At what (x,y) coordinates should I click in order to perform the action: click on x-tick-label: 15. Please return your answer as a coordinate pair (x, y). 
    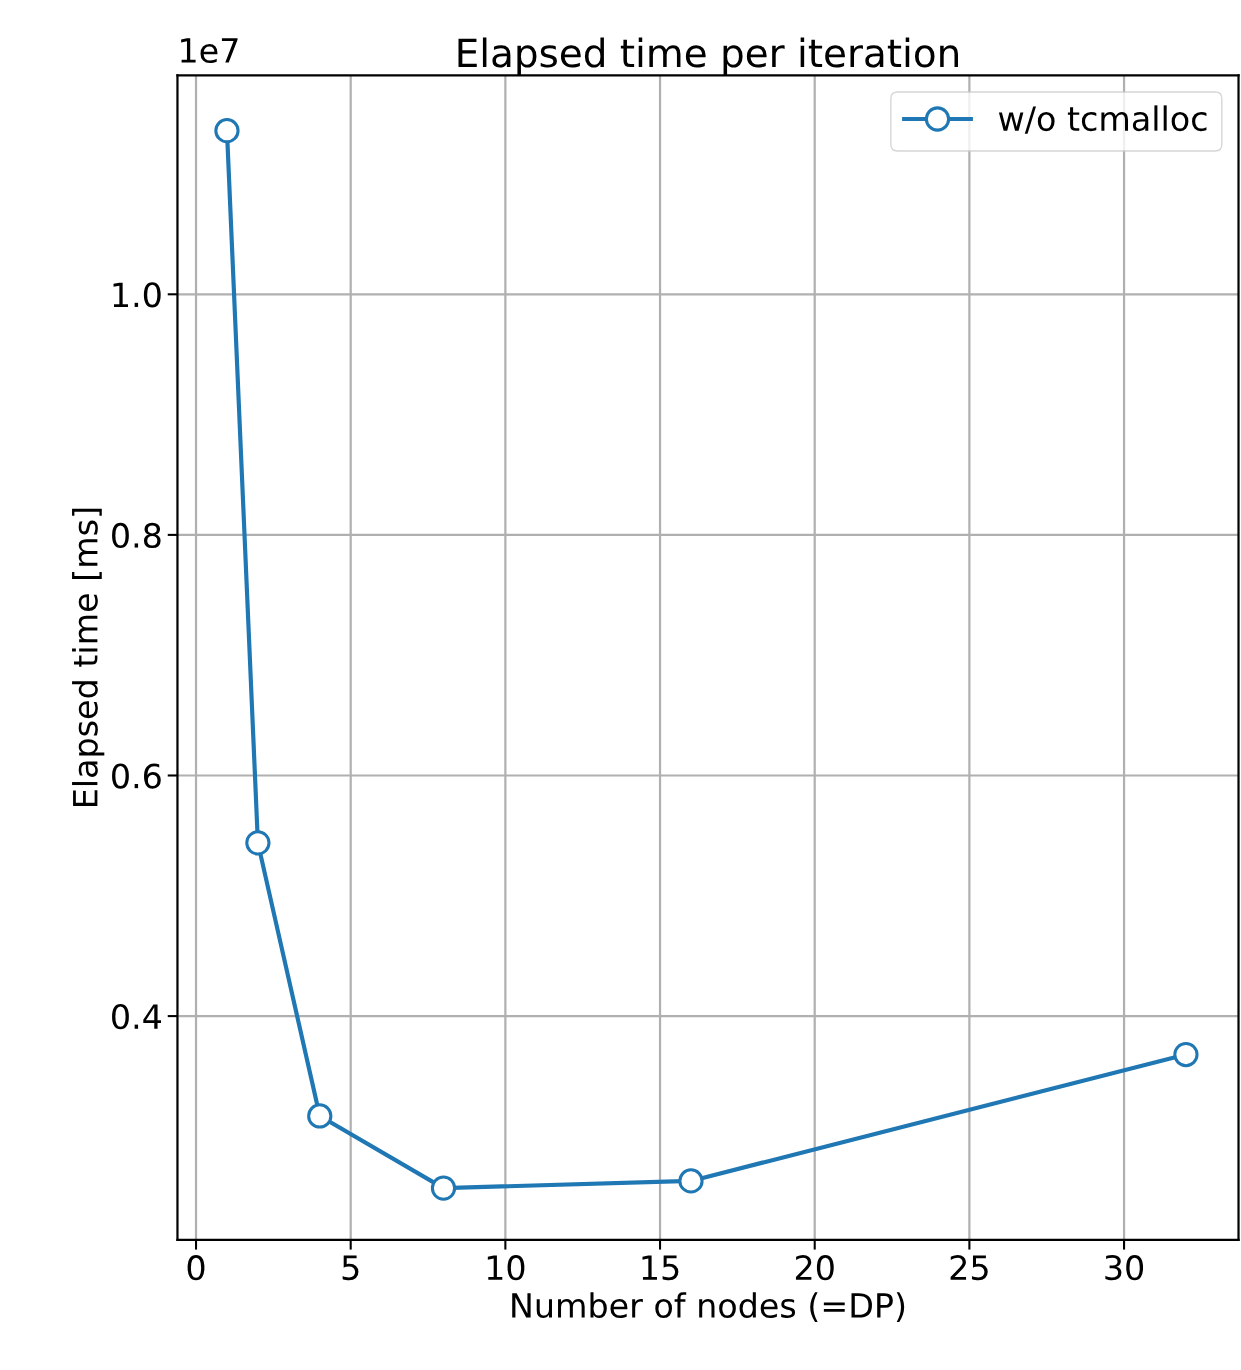
    Looking at the image, I should click on (660, 1268).